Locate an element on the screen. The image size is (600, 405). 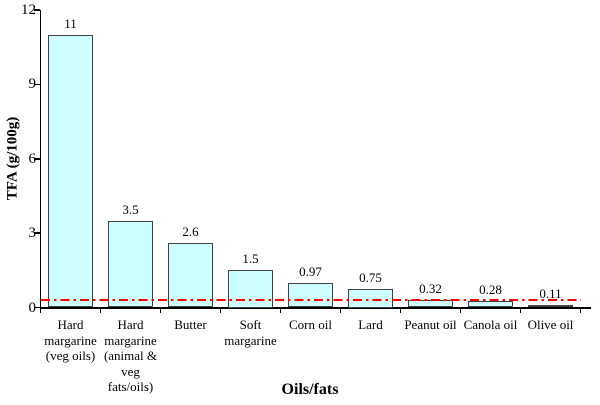
bar-value-label: 1.5 is located at coordinates (250, 259).